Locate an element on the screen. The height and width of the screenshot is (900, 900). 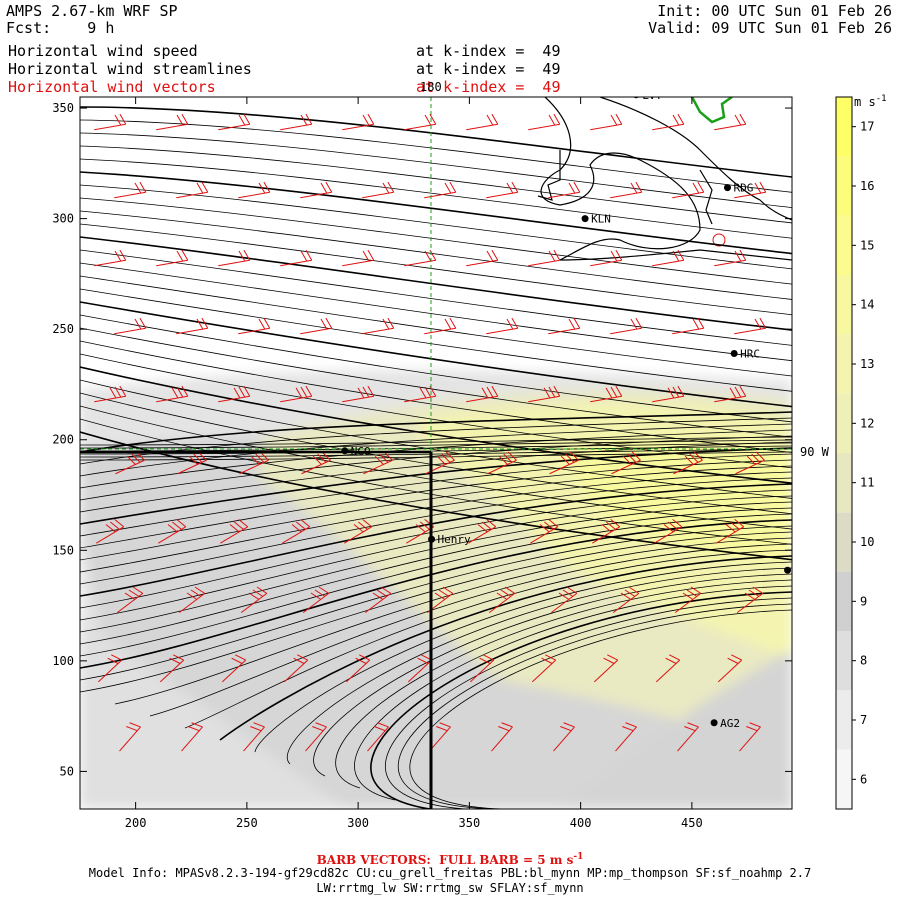
field-label-vectors: Horizontal wind vectors is located at coordinates (112, 87).